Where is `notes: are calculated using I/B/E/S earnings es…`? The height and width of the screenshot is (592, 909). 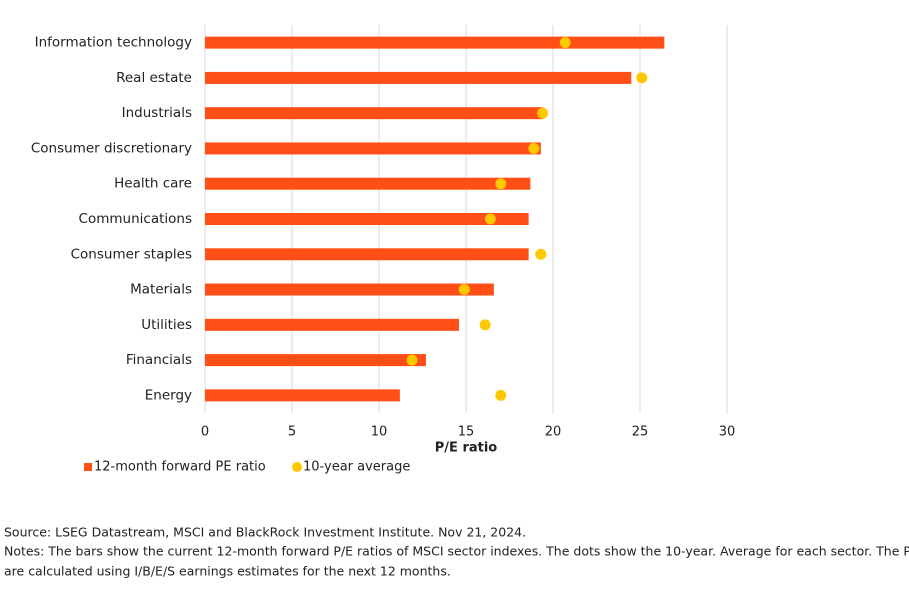
notes: are calculated using I/B/E/S earnings es… is located at coordinates (227, 571).